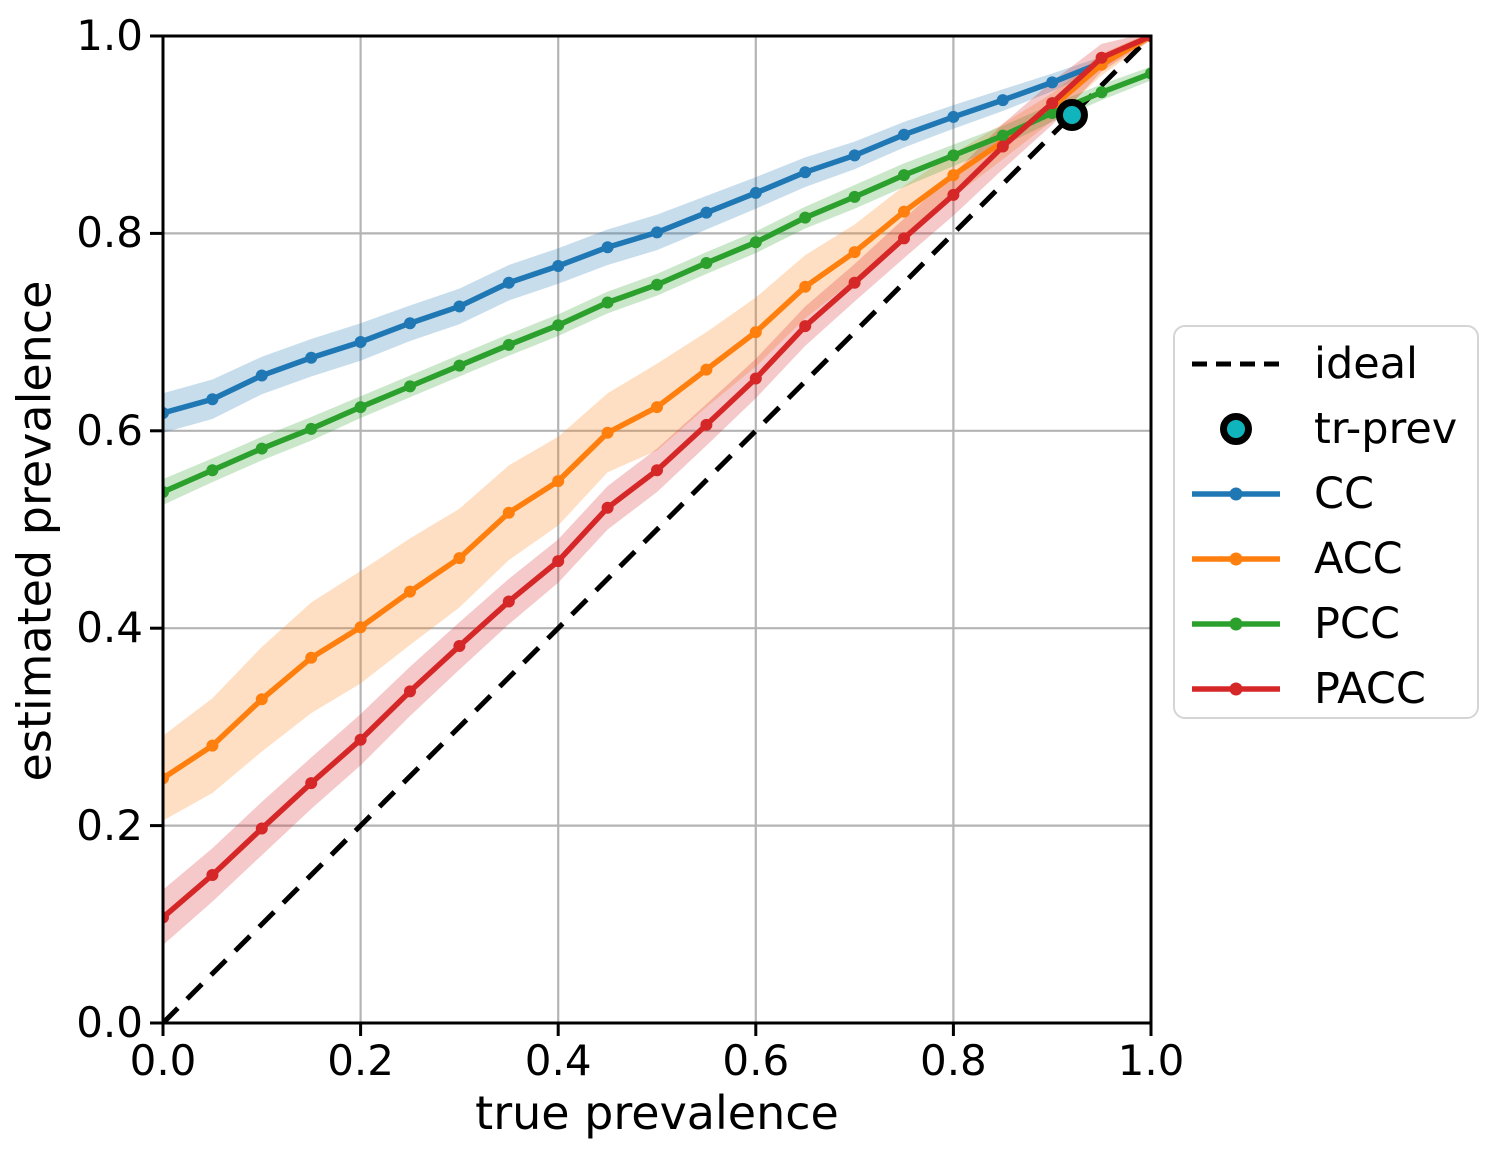  Describe the element at coordinates (1366, 363) in the screenshot. I see `legend-item-label: ideal` at that location.